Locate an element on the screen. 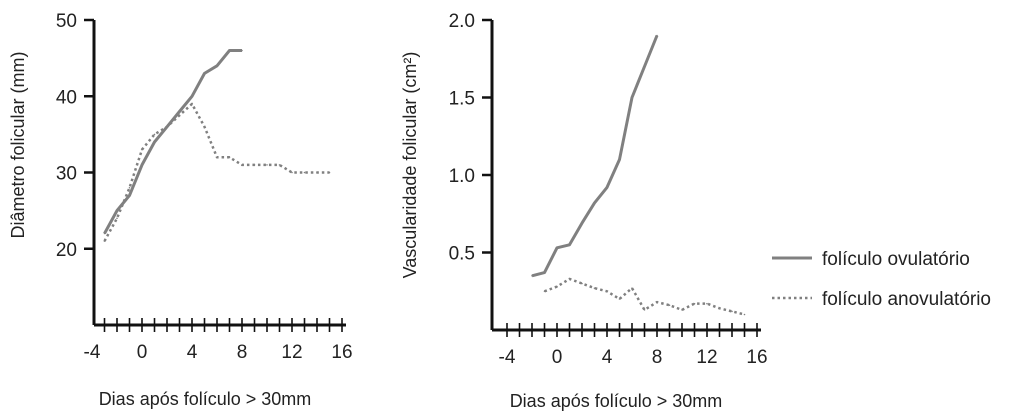 Image resolution: width=1033 pixels, height=412 pixels. y-tick-label: 40 is located at coordinates (66, 97).